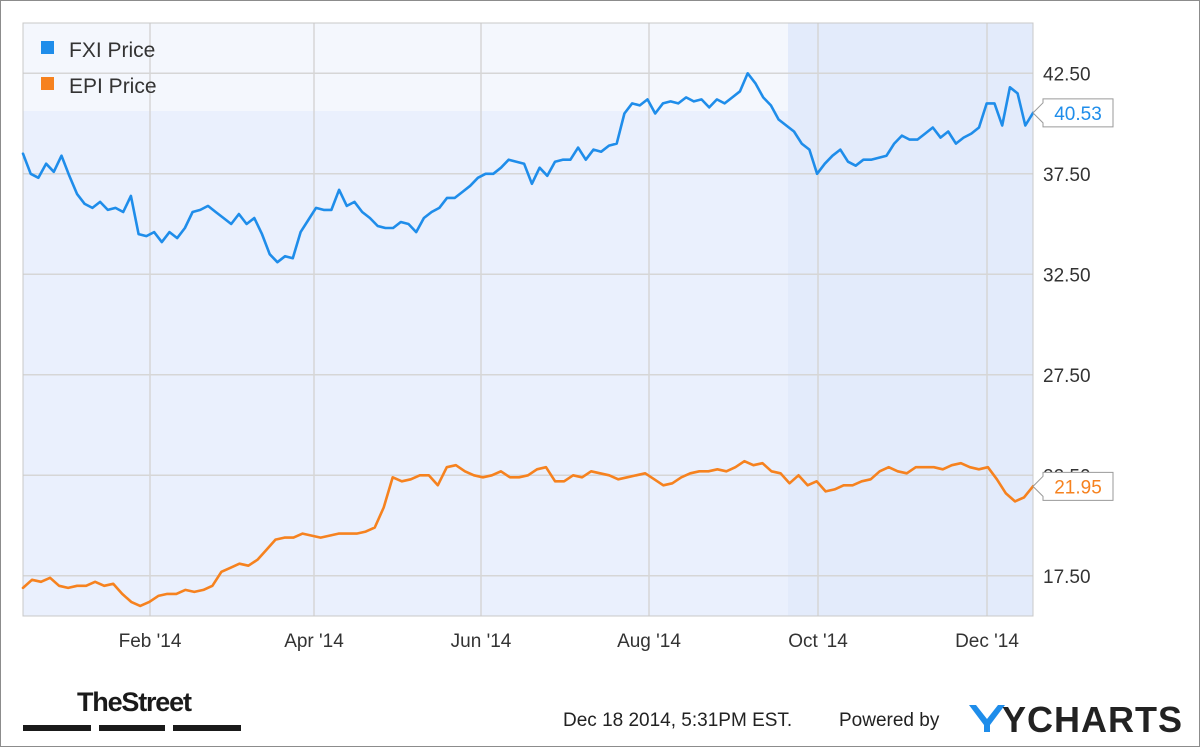 Image resolution: width=1200 pixels, height=748 pixels. What do you see at coordinates (47, 47) in the screenshot?
I see `legend-swatch-fxi` at bounding box center [47, 47].